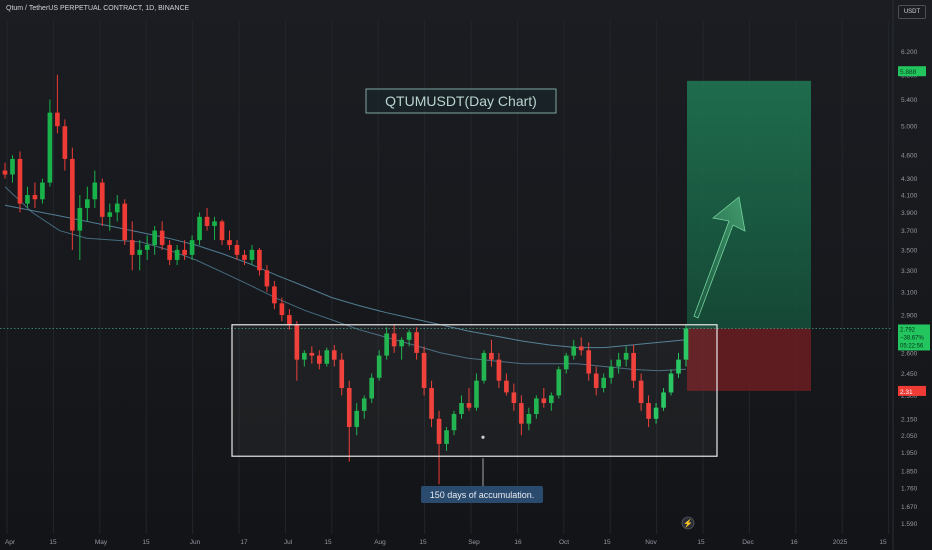 This screenshot has width=932, height=550. Describe the element at coordinates (288, 542) in the screenshot. I see `x-tick-label: Jul` at that location.